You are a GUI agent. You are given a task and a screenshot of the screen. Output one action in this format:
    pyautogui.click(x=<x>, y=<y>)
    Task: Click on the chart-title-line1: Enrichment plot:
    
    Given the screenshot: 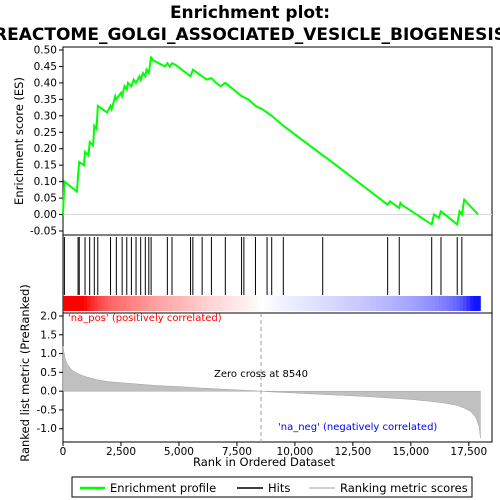 What is the action you would take?
    pyautogui.click(x=250, y=13)
    